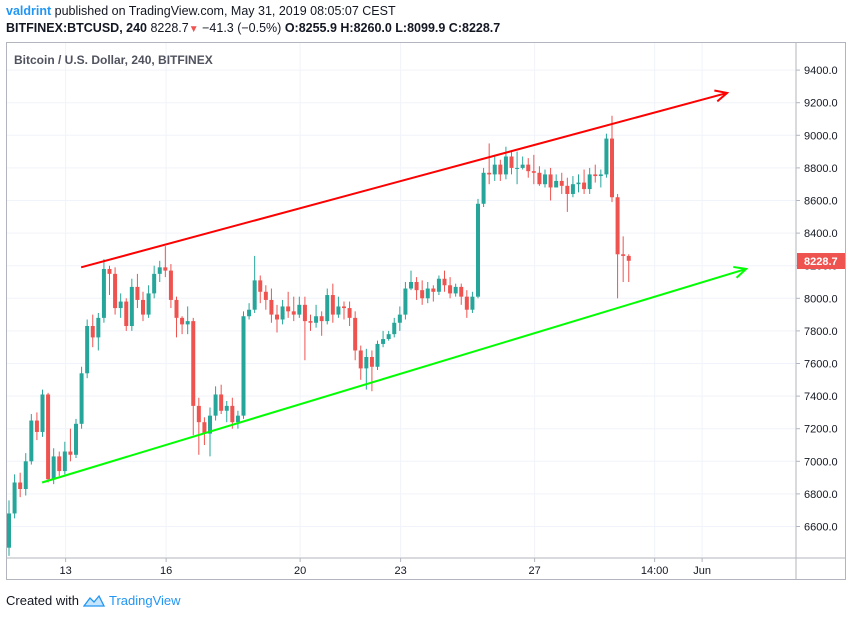 The width and height of the screenshot is (852, 618). I want to click on last-price: 8228.7, so click(169, 28).